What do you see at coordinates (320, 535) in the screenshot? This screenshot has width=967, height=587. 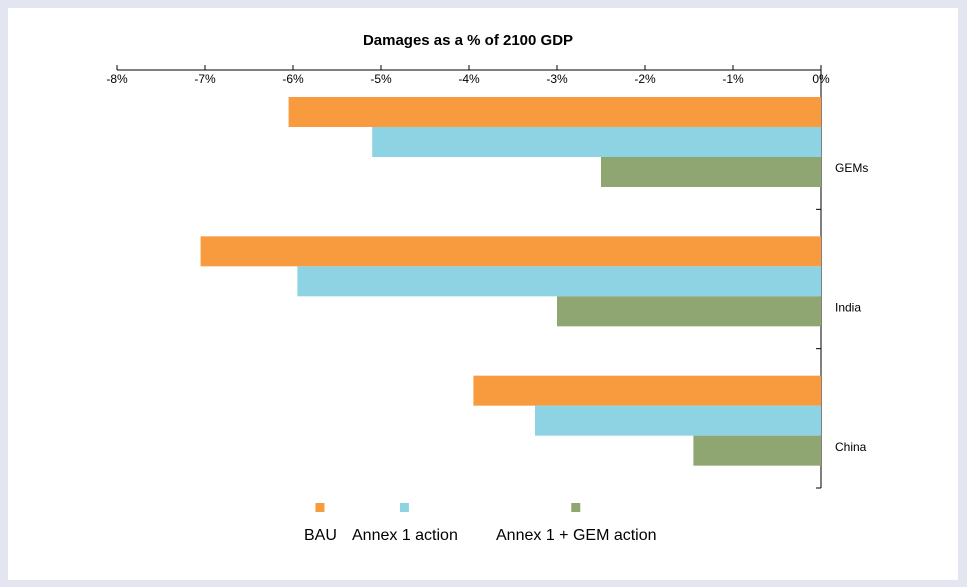 I see `legend-label: BAU` at bounding box center [320, 535].